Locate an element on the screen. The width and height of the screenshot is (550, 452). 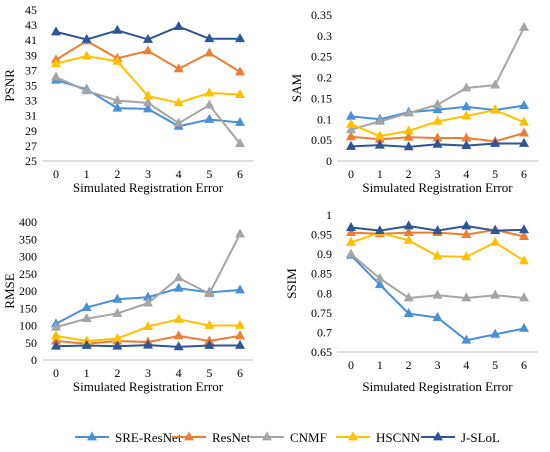
chart1-xtick-label: 0 is located at coordinates (351, 174).